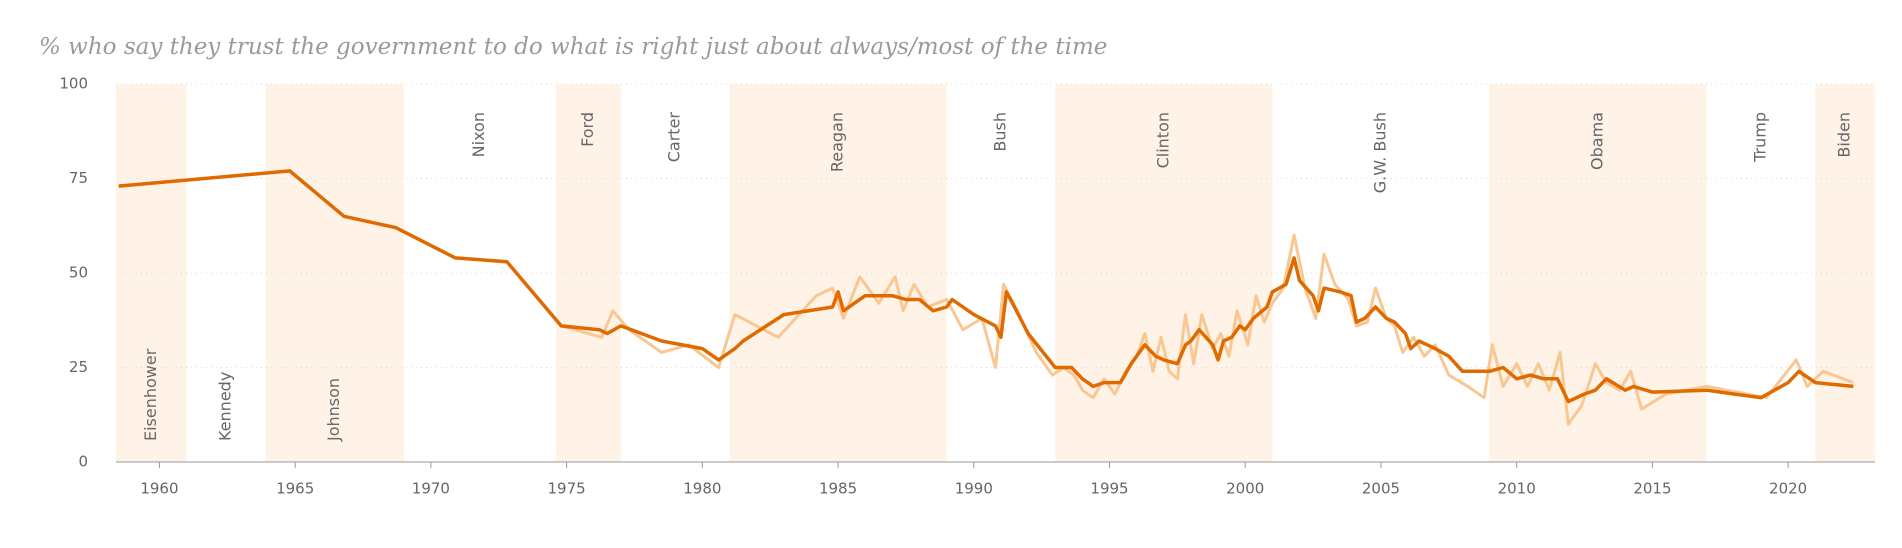 This screenshot has height=548, width=1902. What do you see at coordinates (78, 273) in the screenshot?
I see `y-tick-label: 50` at bounding box center [78, 273].